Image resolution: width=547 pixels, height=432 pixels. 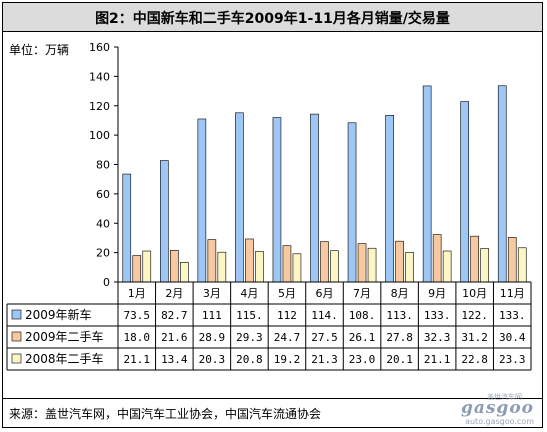 I want to click on y-tick-label: 140, so click(x=99, y=76).